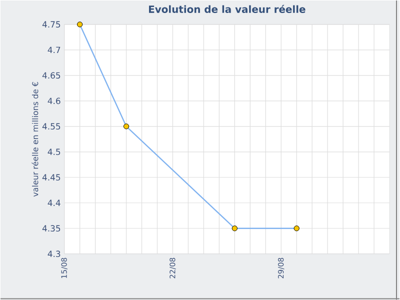 This screenshot has width=400, height=300. Describe the element at coordinates (51, 228) in the screenshot. I see `y-tick-label: 4.35` at that location.